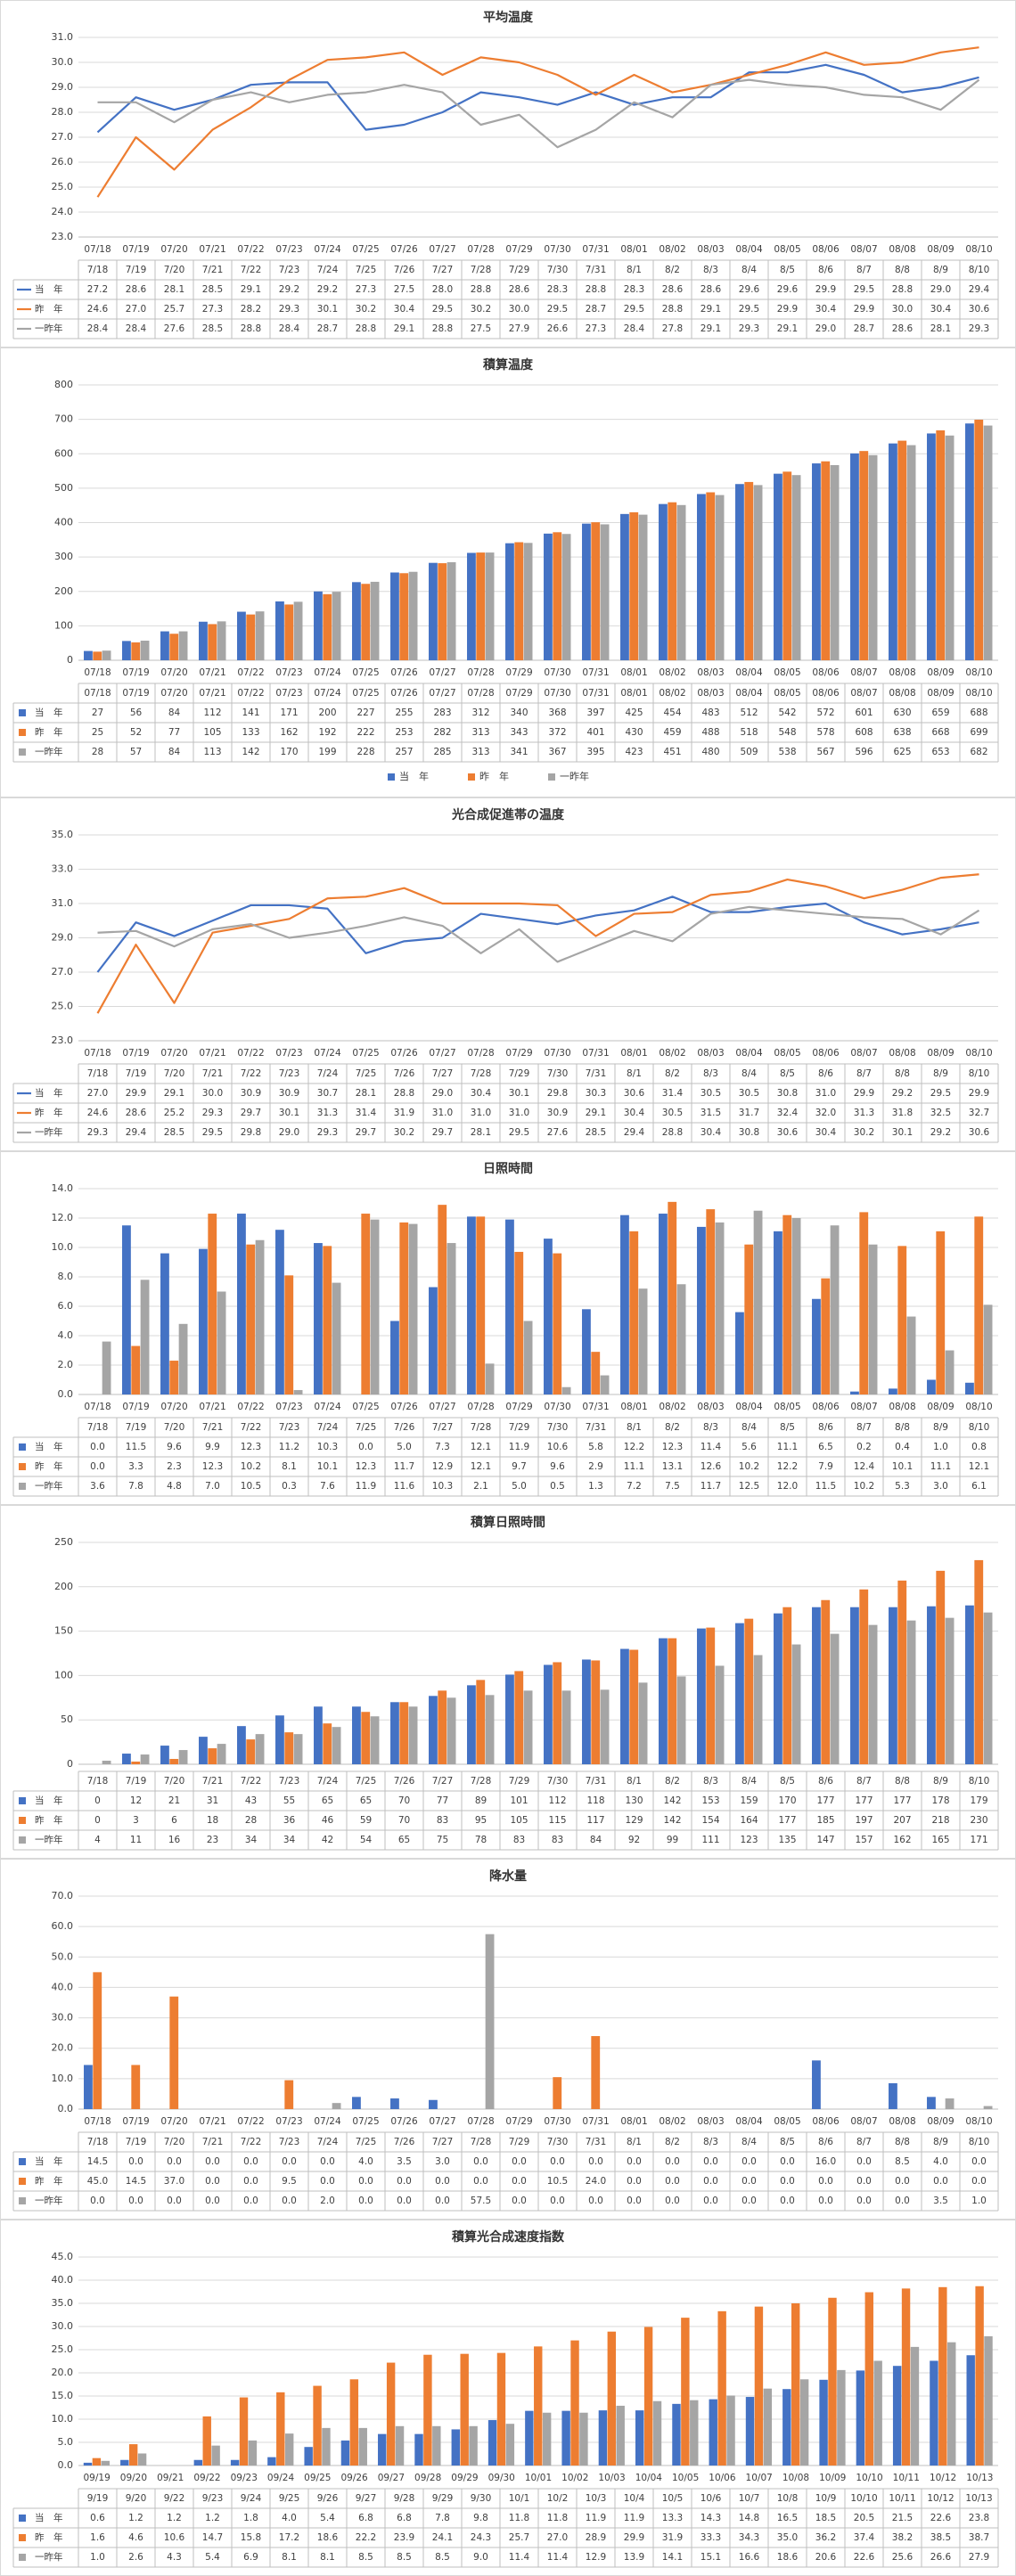  I want to click on table-cell: 4, so click(97, 1840).